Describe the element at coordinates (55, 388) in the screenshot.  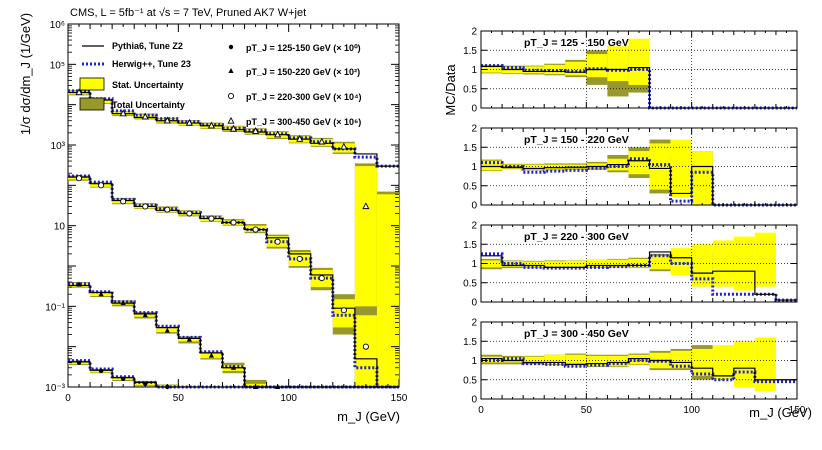
I see `y-tick-label: 10⁻³` at that location.